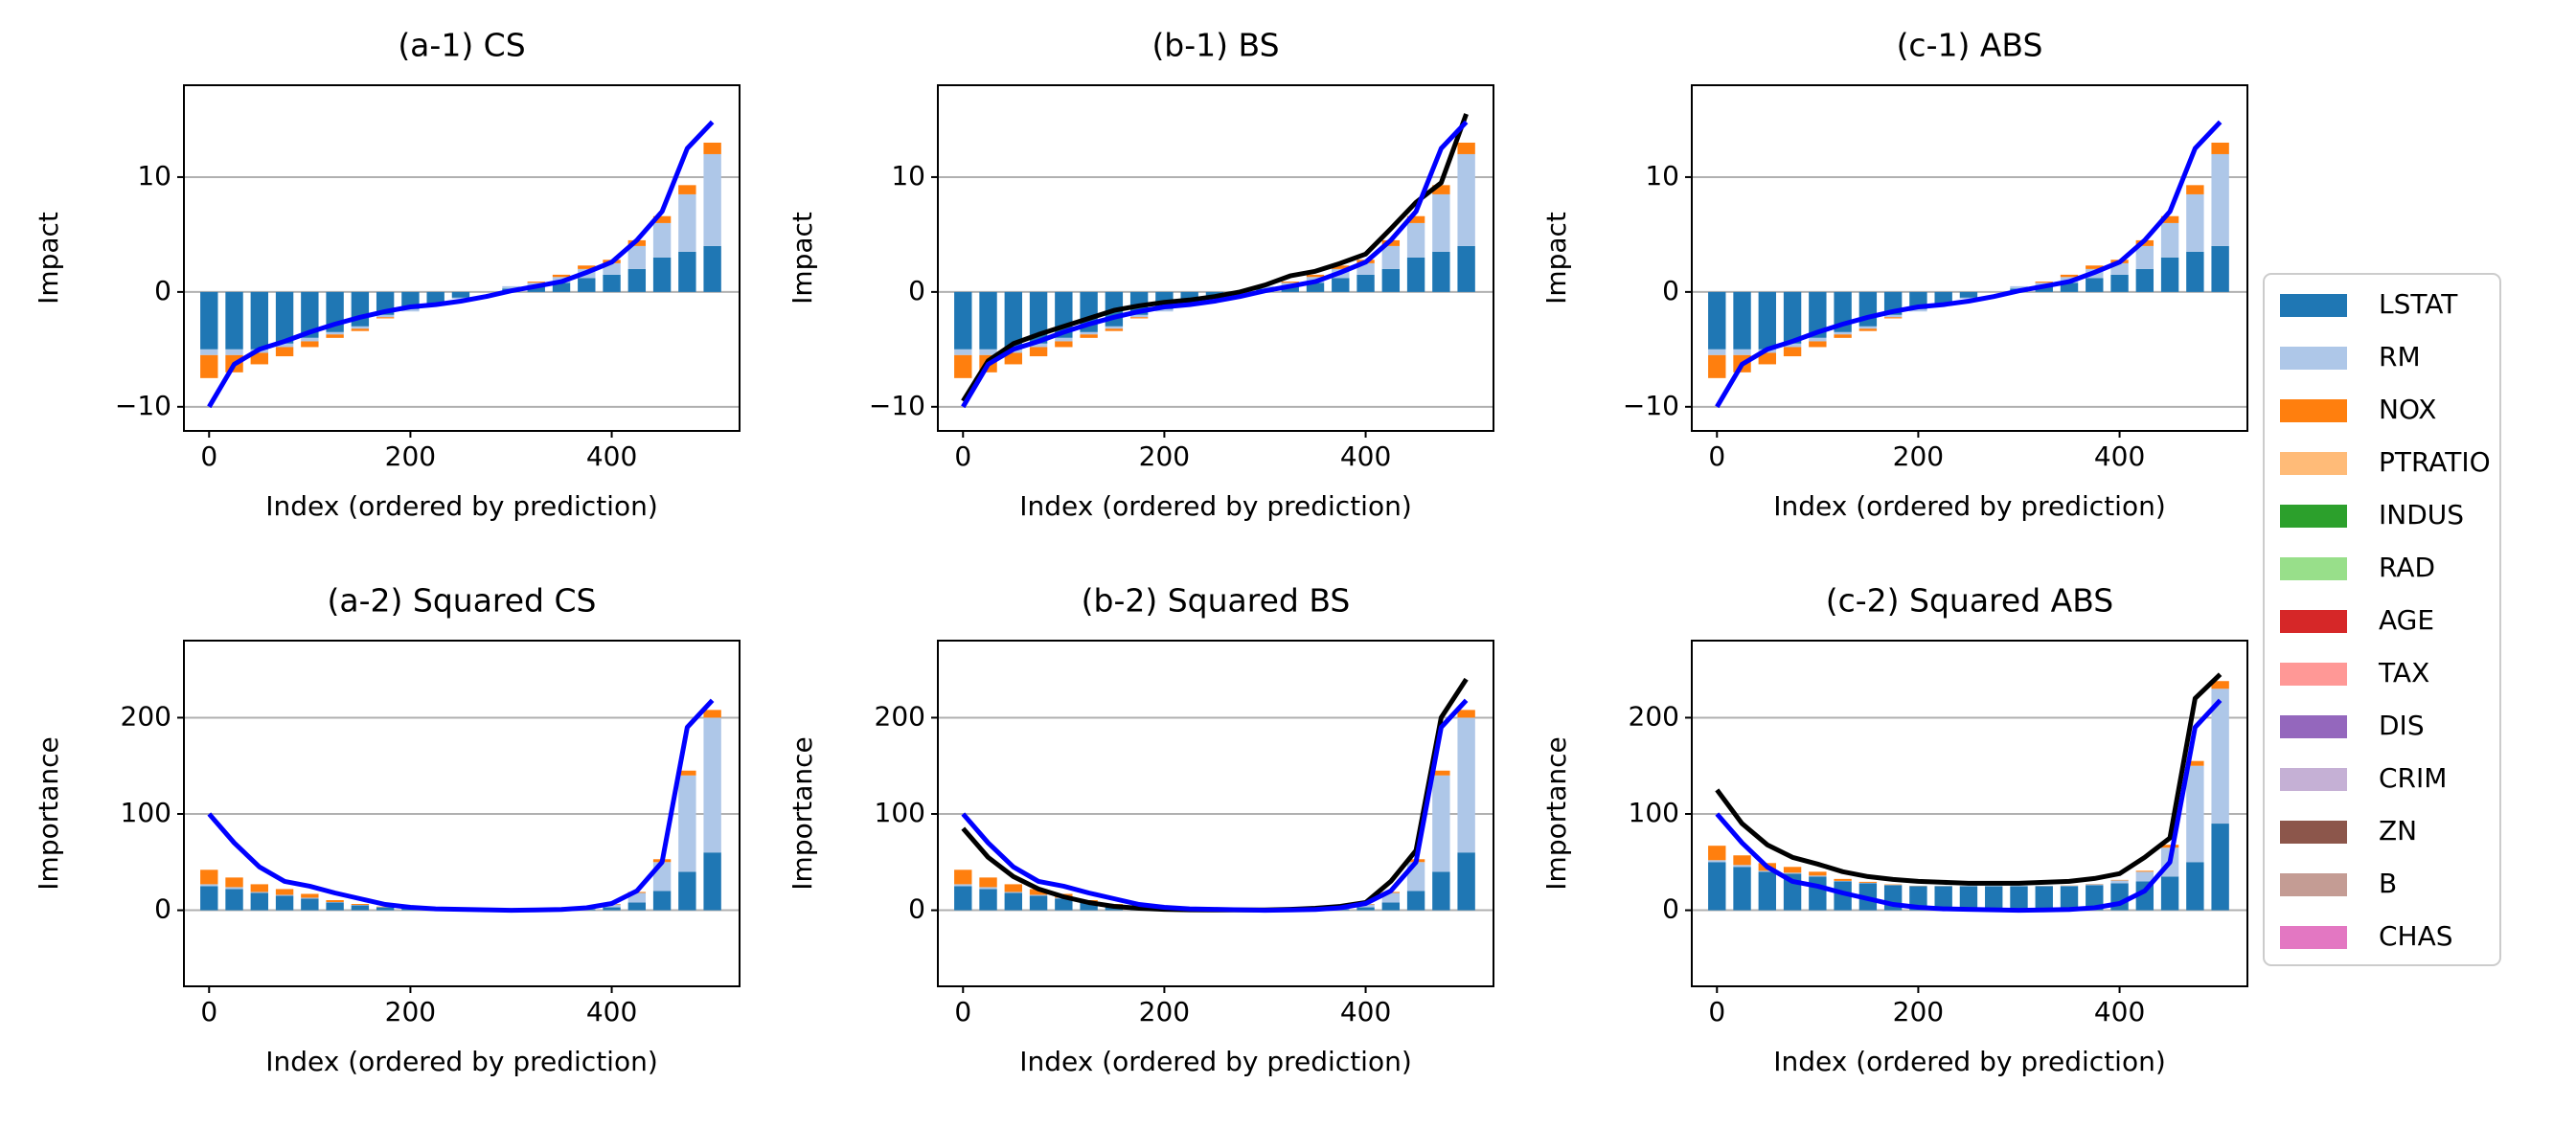  What do you see at coordinates (1662, 176) in the screenshot?
I see `y-tick-label: 10` at bounding box center [1662, 176].